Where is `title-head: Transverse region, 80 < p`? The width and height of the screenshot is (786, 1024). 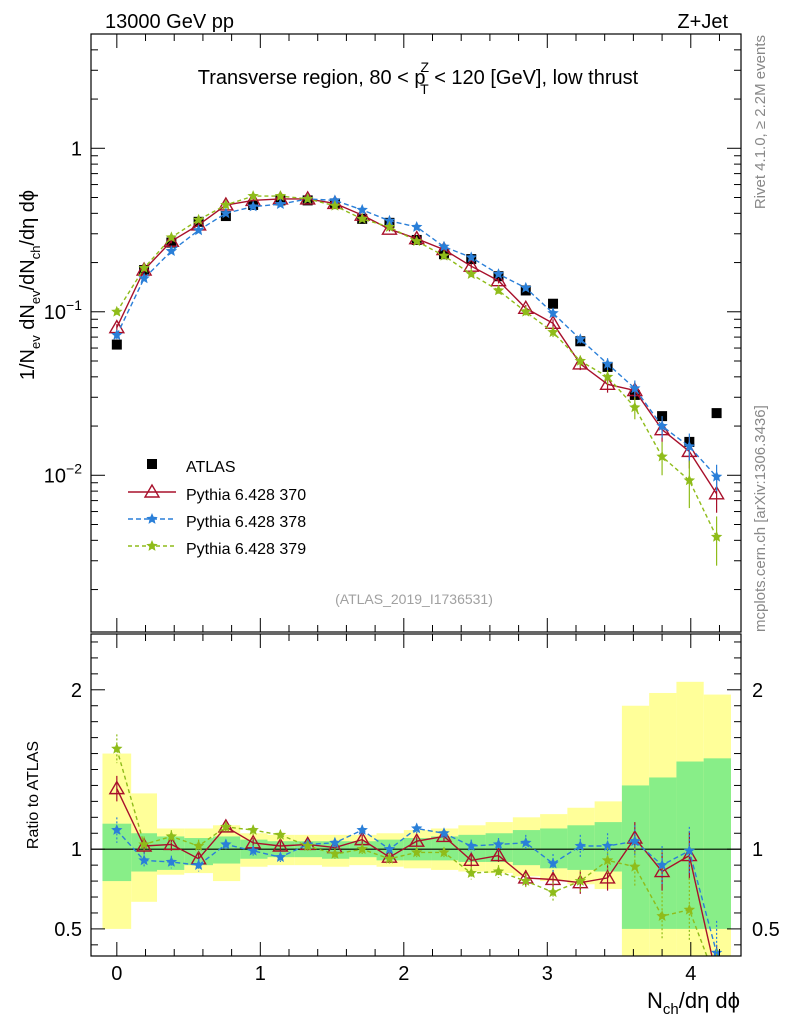 title-head: Transverse region, 80 < p is located at coordinates (312, 78).